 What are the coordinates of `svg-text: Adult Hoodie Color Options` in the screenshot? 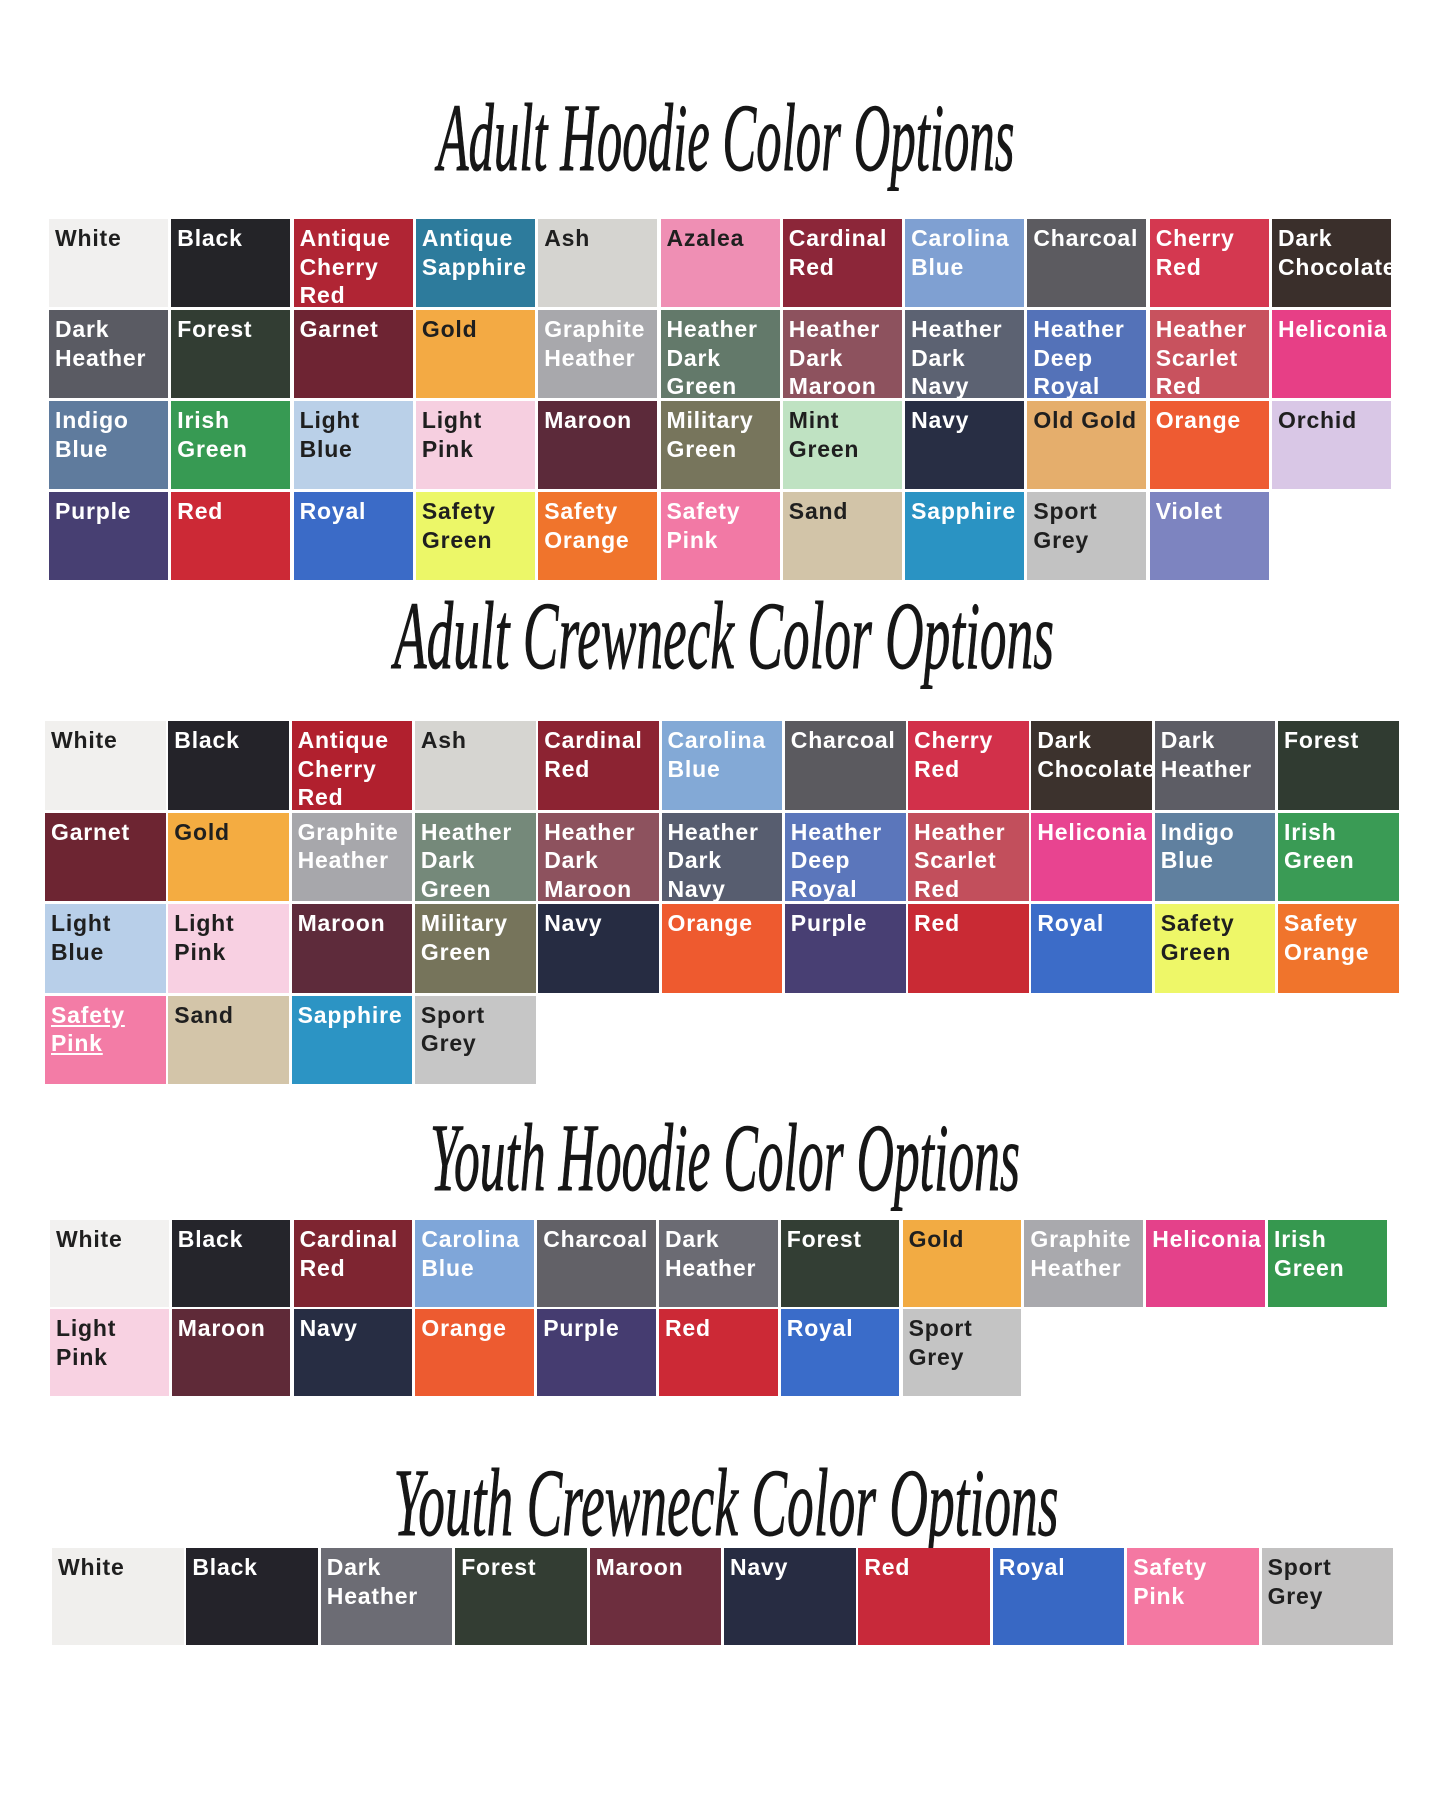 It's located at (724, 137).